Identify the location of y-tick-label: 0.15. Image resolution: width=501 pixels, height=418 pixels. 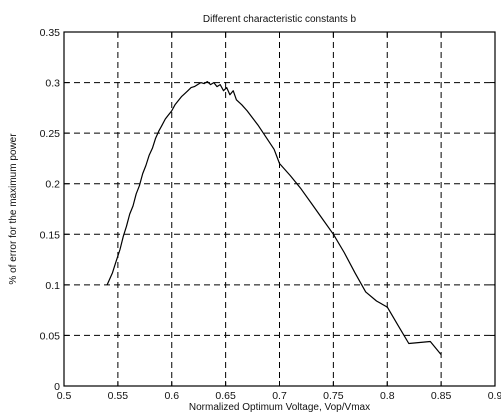
(50, 235).